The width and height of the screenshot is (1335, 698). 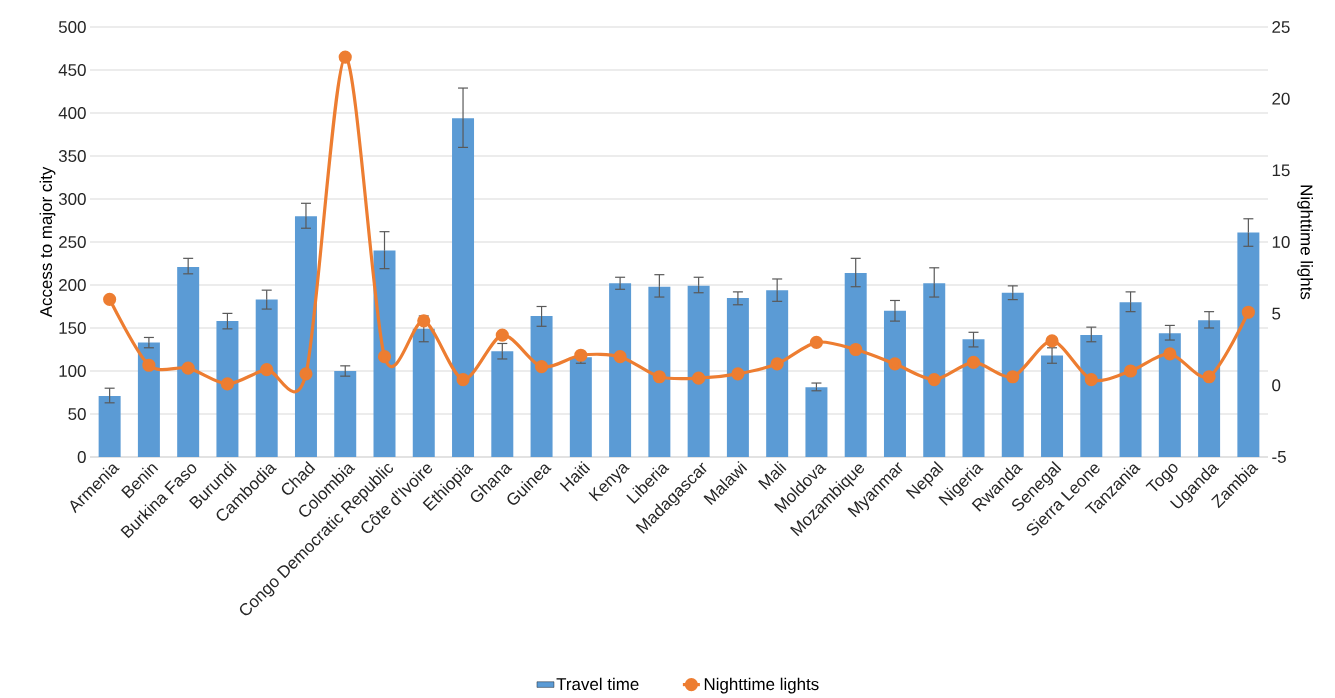 I want to click on y2-tick-label: 0, so click(x=1276, y=385).